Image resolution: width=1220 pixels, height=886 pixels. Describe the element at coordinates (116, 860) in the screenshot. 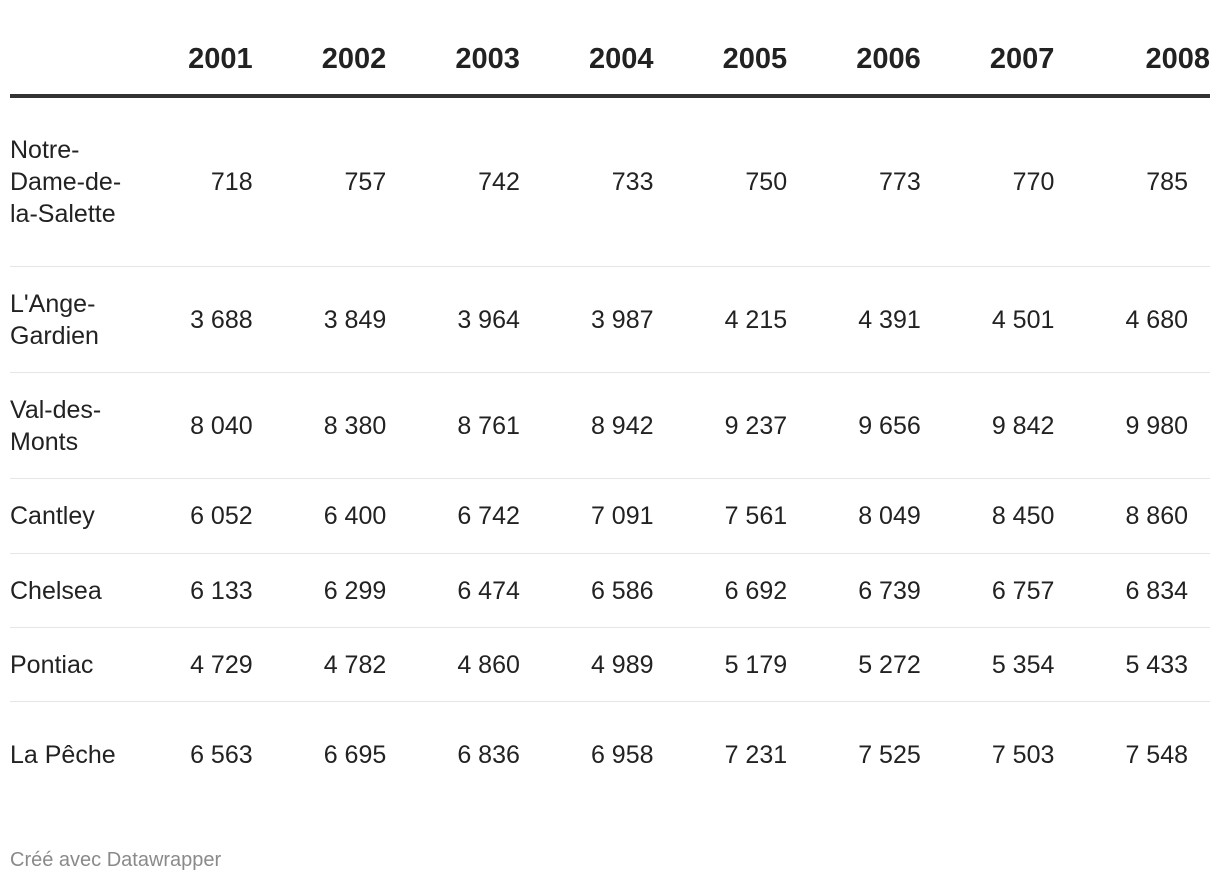

I see `datawrapper-credit: Créé avec Datawrapper` at that location.